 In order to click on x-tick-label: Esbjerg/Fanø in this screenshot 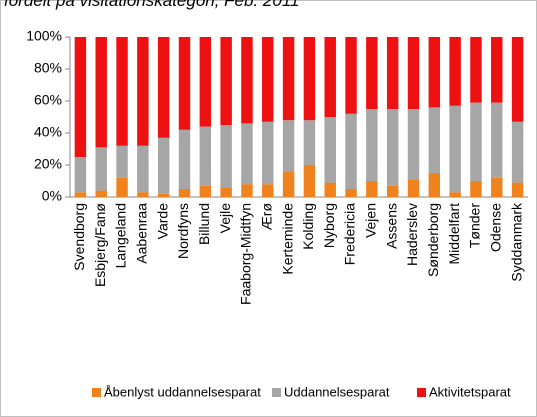, I will do `click(100, 245)`.